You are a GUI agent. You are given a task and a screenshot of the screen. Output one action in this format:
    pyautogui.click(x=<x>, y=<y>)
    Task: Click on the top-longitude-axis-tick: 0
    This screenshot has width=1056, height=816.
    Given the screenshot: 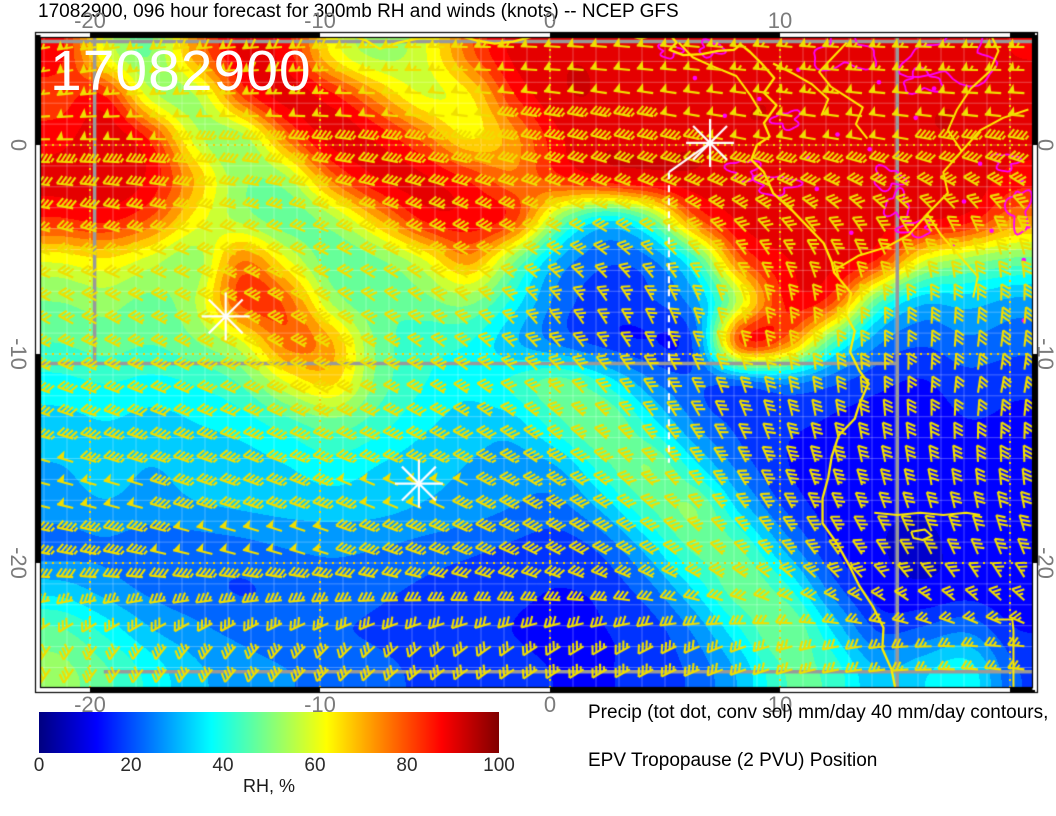 What is the action you would take?
    pyautogui.click(x=550, y=20)
    